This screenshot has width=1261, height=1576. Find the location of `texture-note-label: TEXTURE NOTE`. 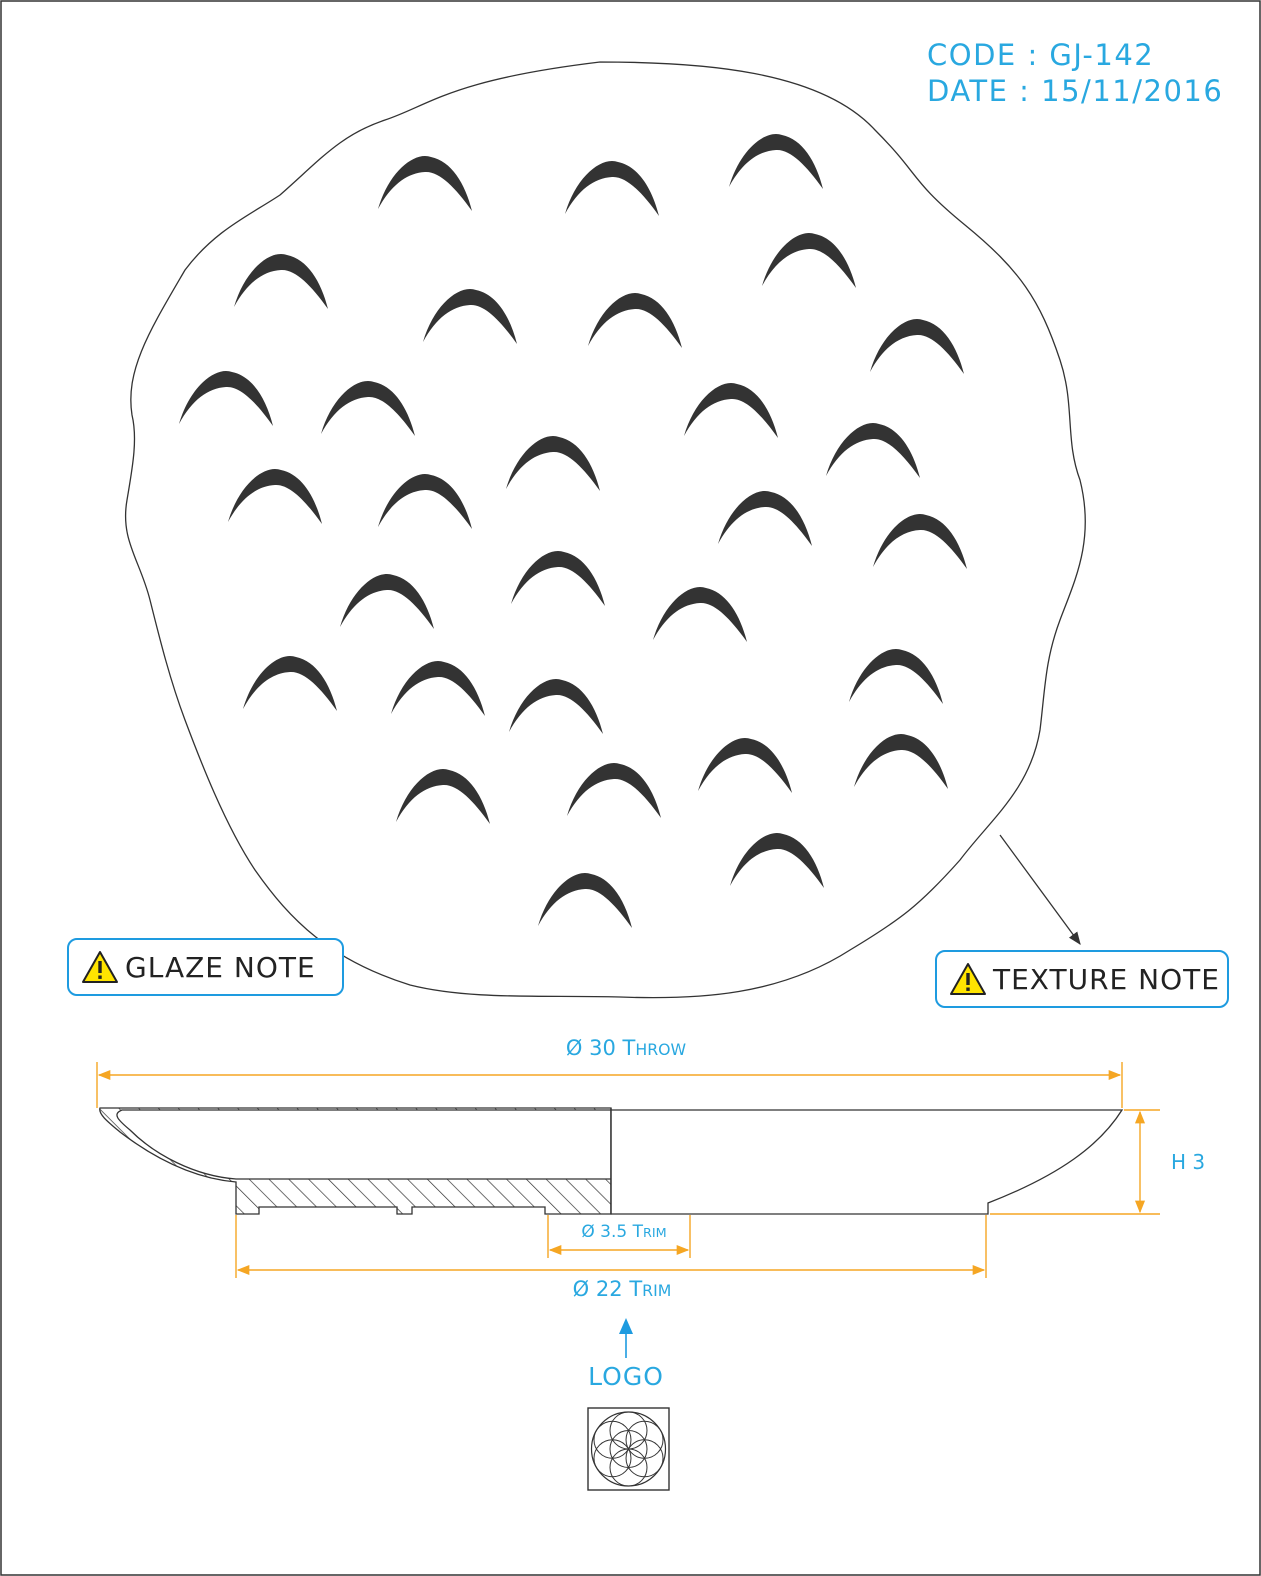

texture-note-label: TEXTURE NOTE is located at coordinates (1106, 979).